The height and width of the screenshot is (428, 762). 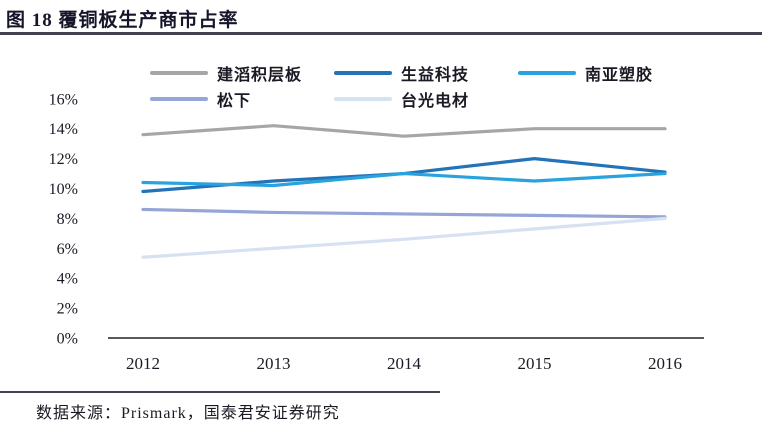 What do you see at coordinates (404, 179) in the screenshot?
I see `series-line-南亚塑胶` at bounding box center [404, 179].